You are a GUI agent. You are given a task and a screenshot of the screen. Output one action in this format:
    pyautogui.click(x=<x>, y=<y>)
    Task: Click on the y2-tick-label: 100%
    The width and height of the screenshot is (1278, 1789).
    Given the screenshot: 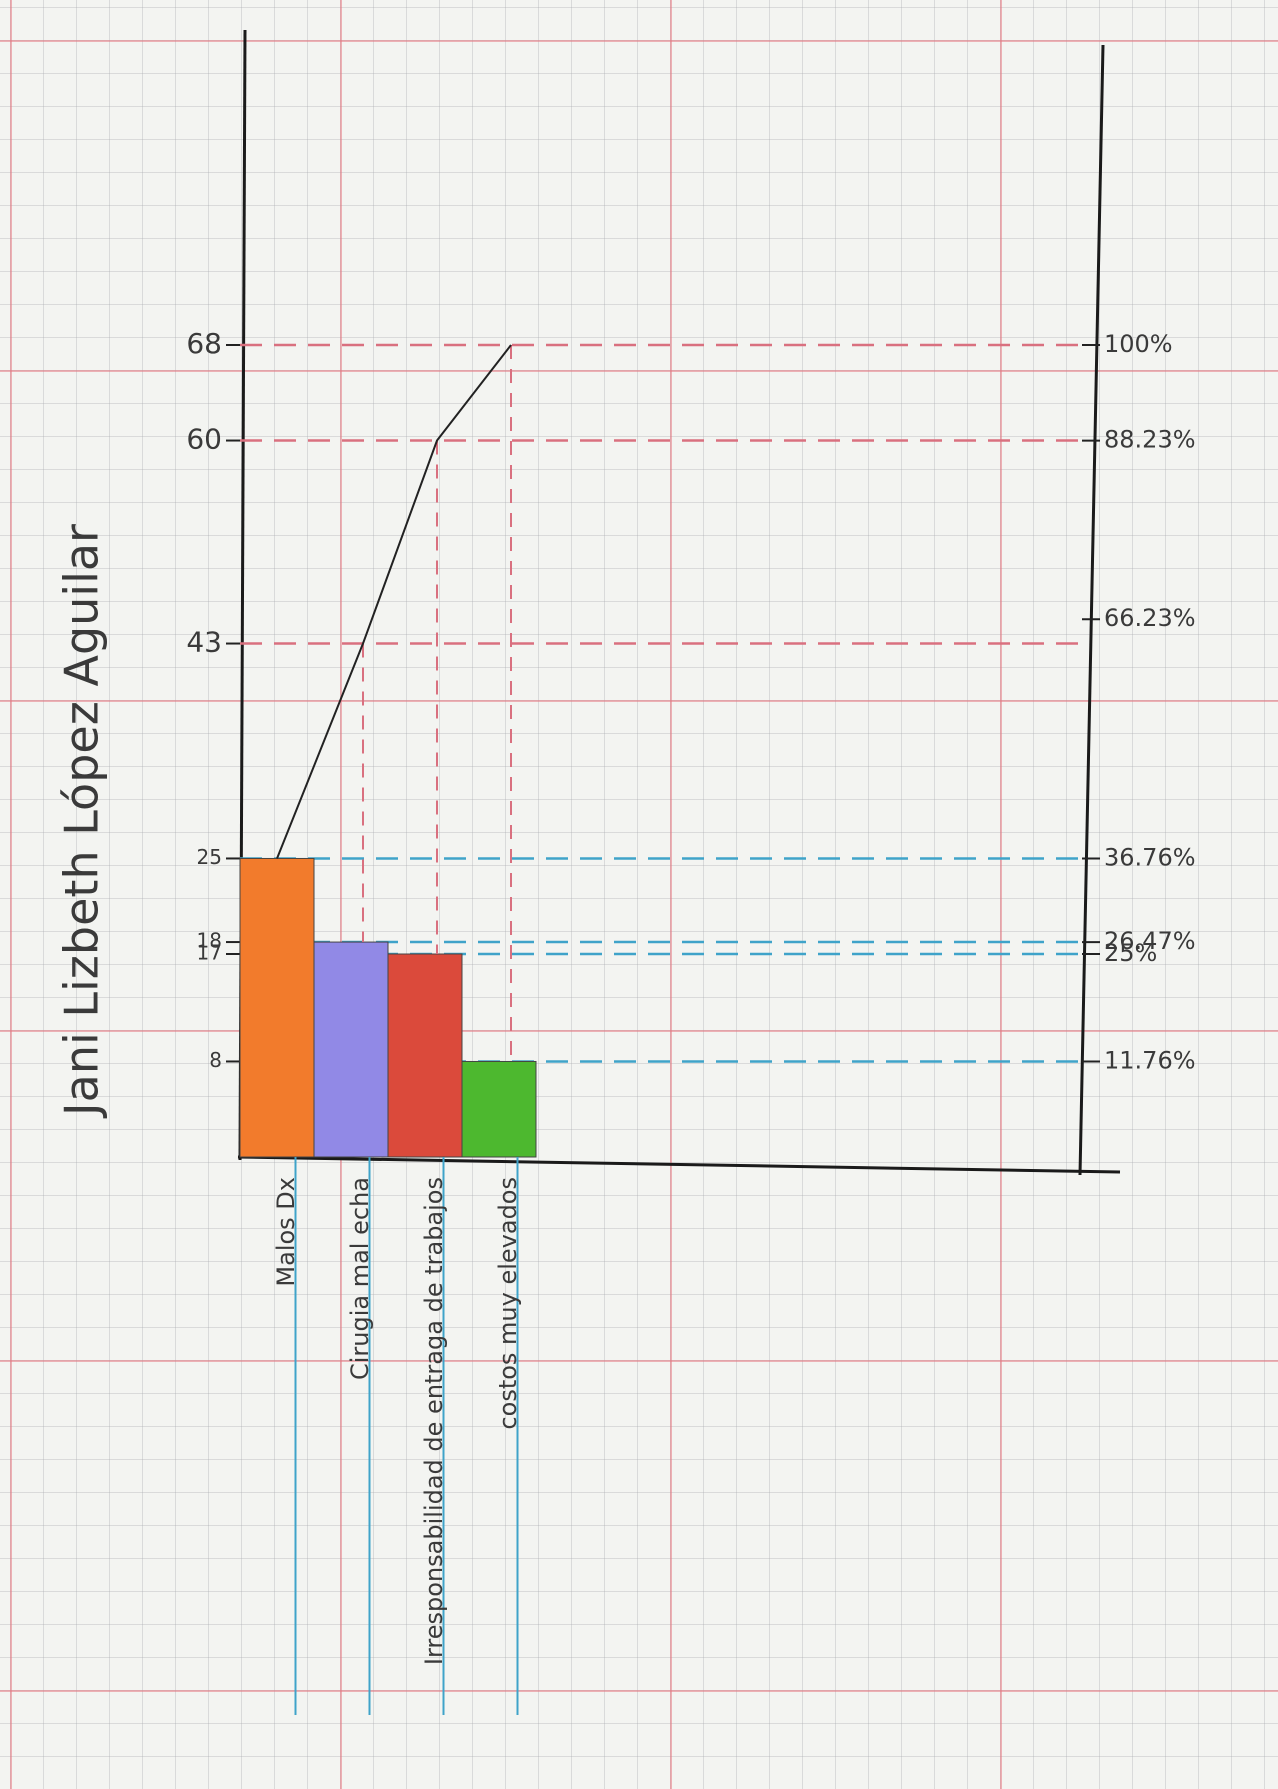 What is the action you would take?
    pyautogui.click(x=1138, y=344)
    